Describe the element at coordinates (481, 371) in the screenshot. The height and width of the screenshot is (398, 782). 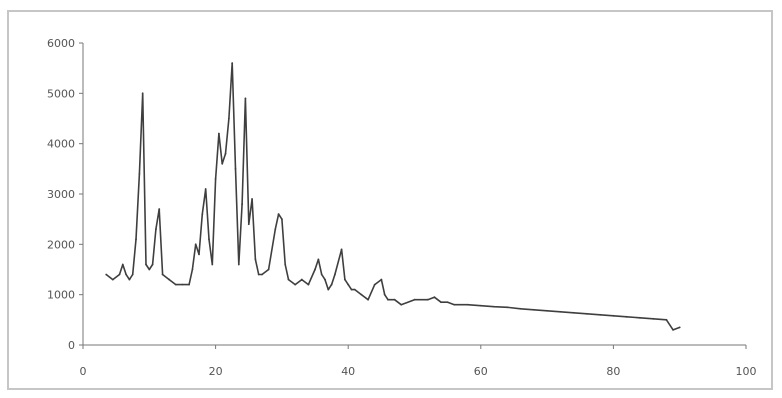
I see `x-tick-label: 60` at that location.